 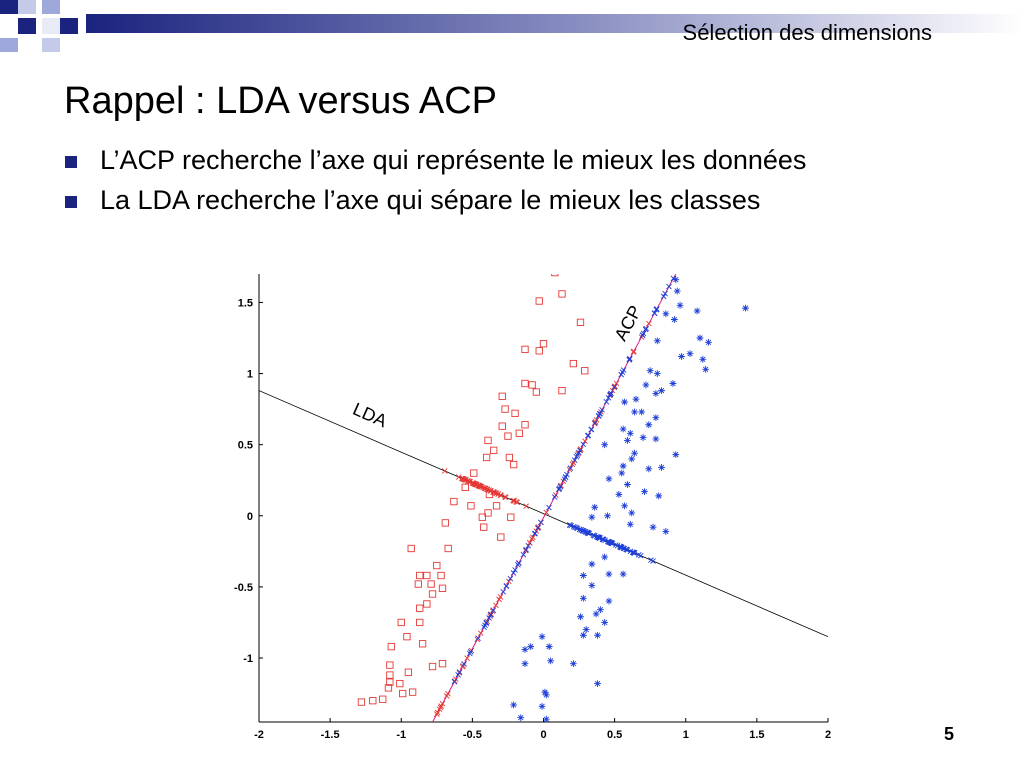 What do you see at coordinates (245, 446) in the screenshot?
I see `y-tick-label: 0.5` at bounding box center [245, 446].